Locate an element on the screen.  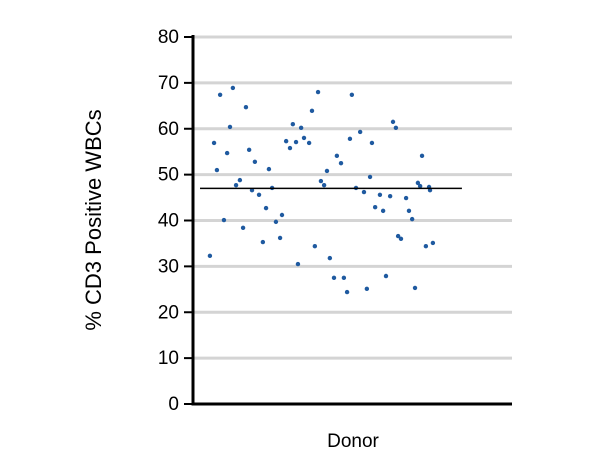
y-tick-label: 0 is located at coordinates (173, 404).